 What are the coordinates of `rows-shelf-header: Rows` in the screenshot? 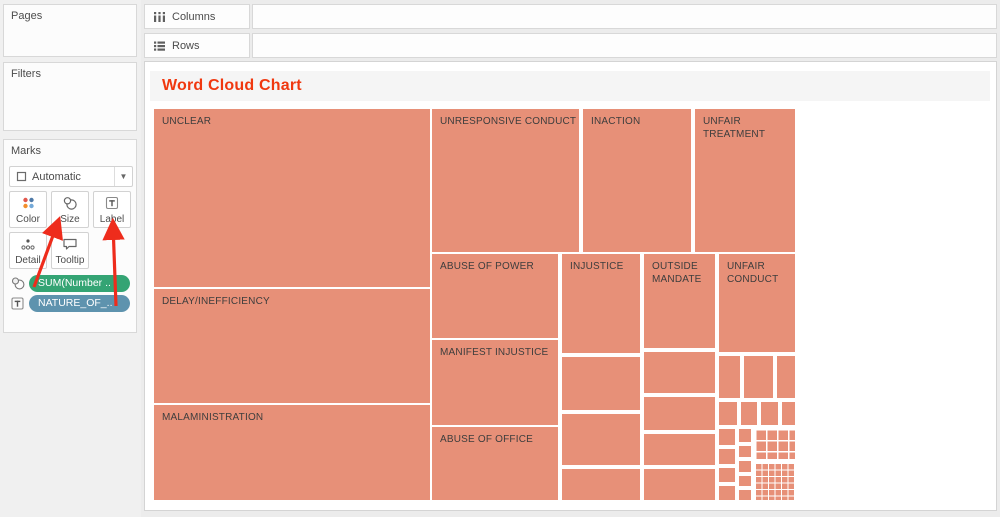 It's located at (197, 45).